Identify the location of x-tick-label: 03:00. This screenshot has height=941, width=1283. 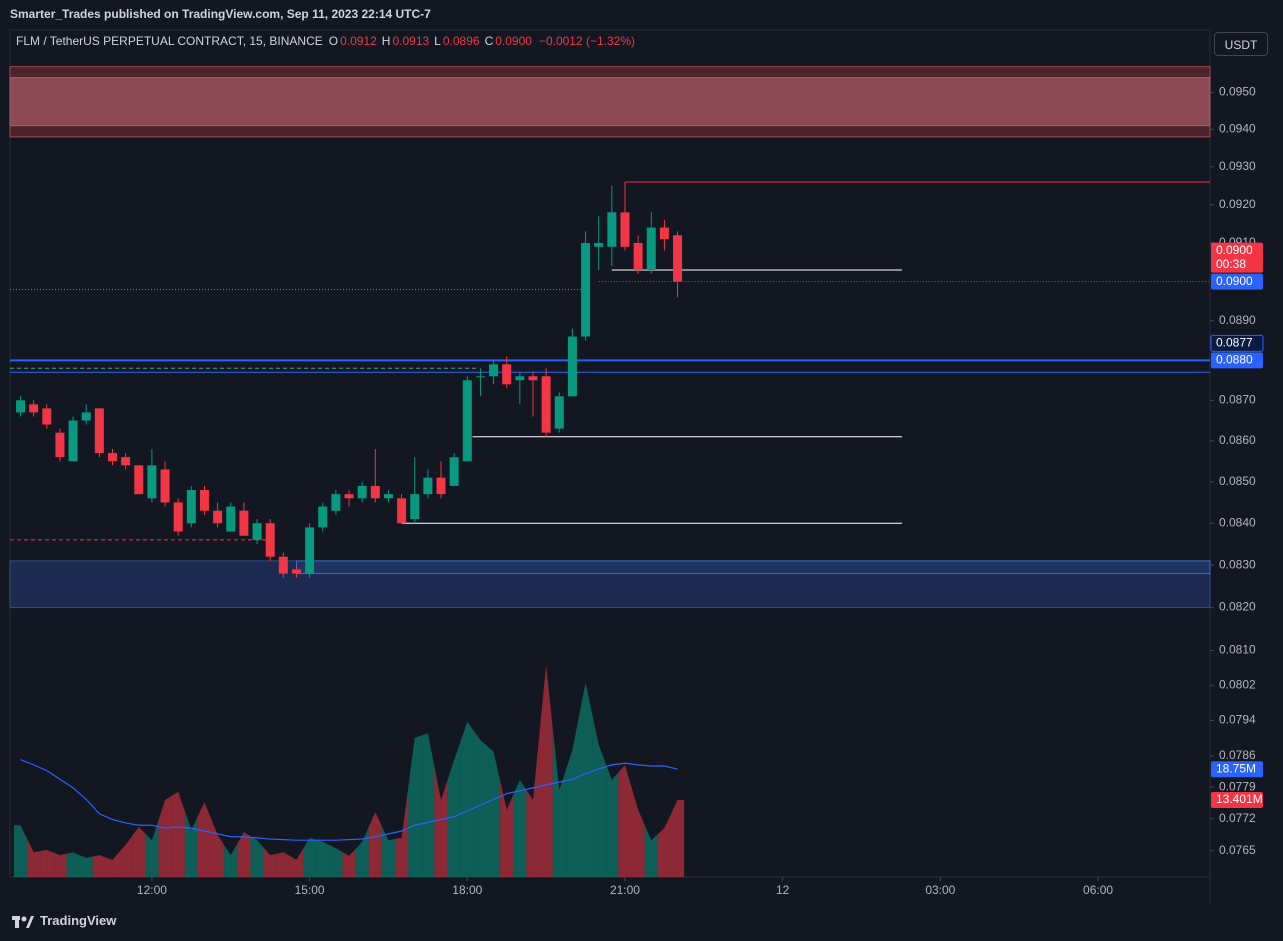
(940, 890).